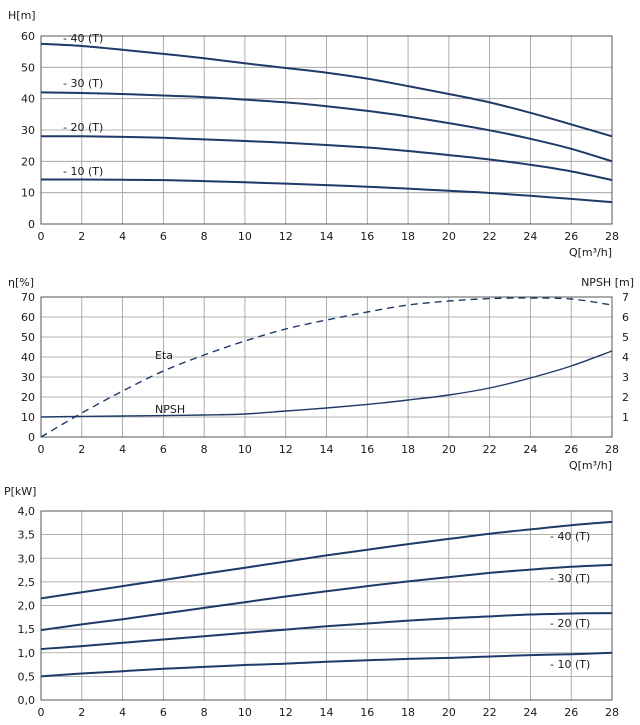 This screenshot has width=640, height=725. I want to click on head-x-tick-label: 10, so click(245, 236).